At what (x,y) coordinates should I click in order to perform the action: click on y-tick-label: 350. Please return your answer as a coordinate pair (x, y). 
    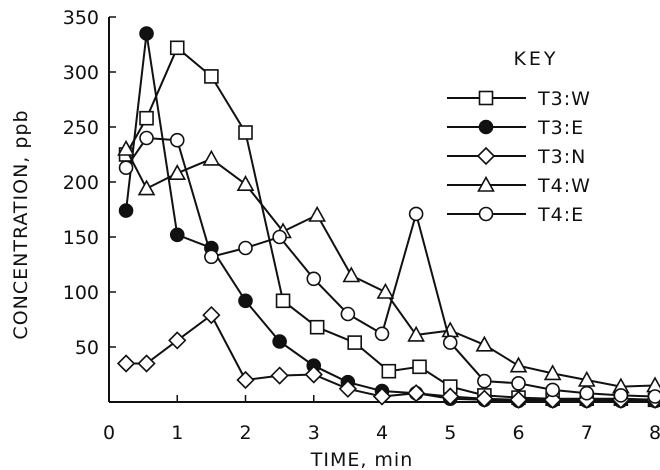
    Looking at the image, I should click on (81, 18).